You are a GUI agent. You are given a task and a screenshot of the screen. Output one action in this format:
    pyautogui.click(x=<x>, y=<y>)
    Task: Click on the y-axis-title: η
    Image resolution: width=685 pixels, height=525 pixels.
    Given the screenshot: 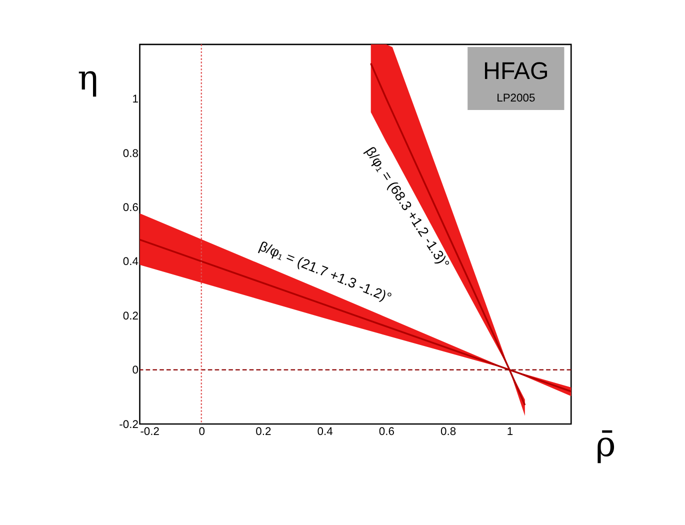 What is the action you would take?
    pyautogui.click(x=88, y=78)
    